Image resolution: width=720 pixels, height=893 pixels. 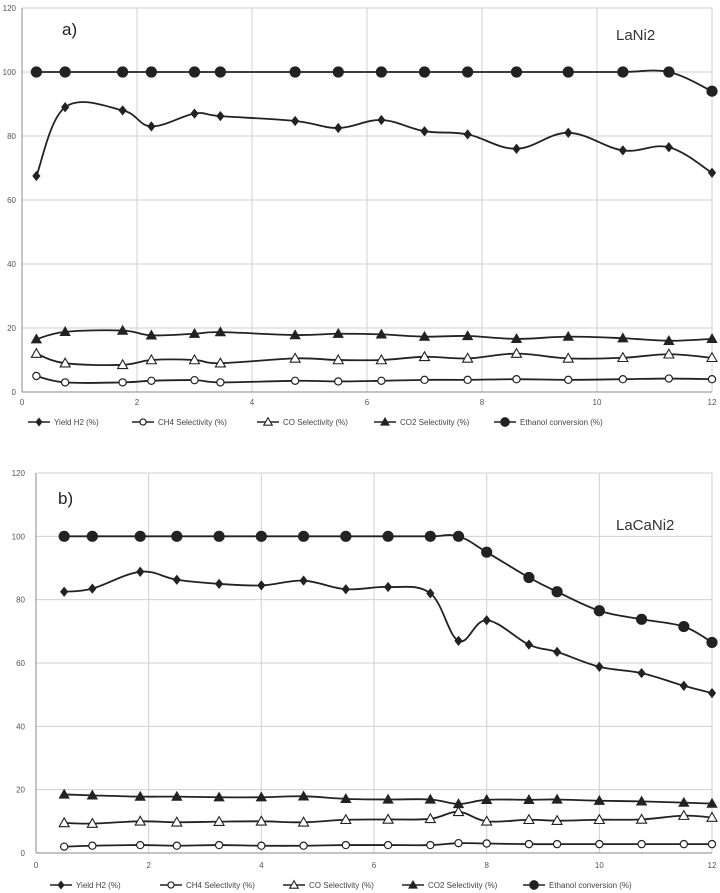 What do you see at coordinates (482, 402) in the screenshot?
I see `x-tick-label: 8` at bounding box center [482, 402].